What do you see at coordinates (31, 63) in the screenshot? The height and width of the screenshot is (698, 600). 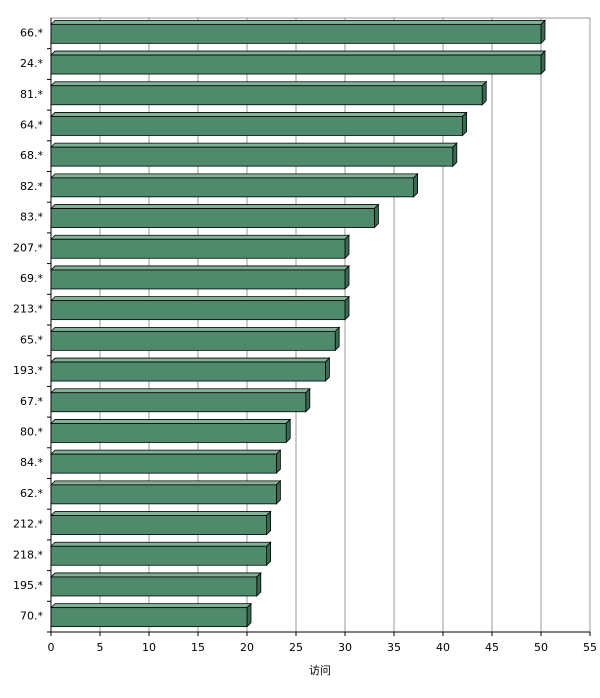 I see `y-tick-label: 24.*` at bounding box center [31, 63].